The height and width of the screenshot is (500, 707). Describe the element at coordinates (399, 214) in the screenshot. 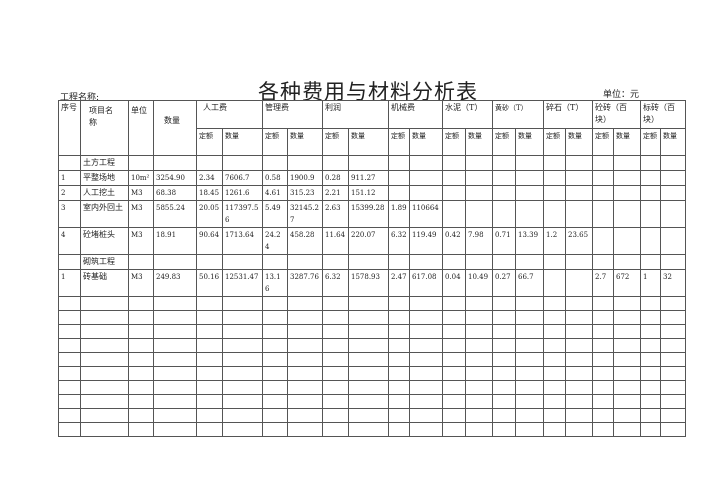

I see `table-cell: 1.89` at that location.